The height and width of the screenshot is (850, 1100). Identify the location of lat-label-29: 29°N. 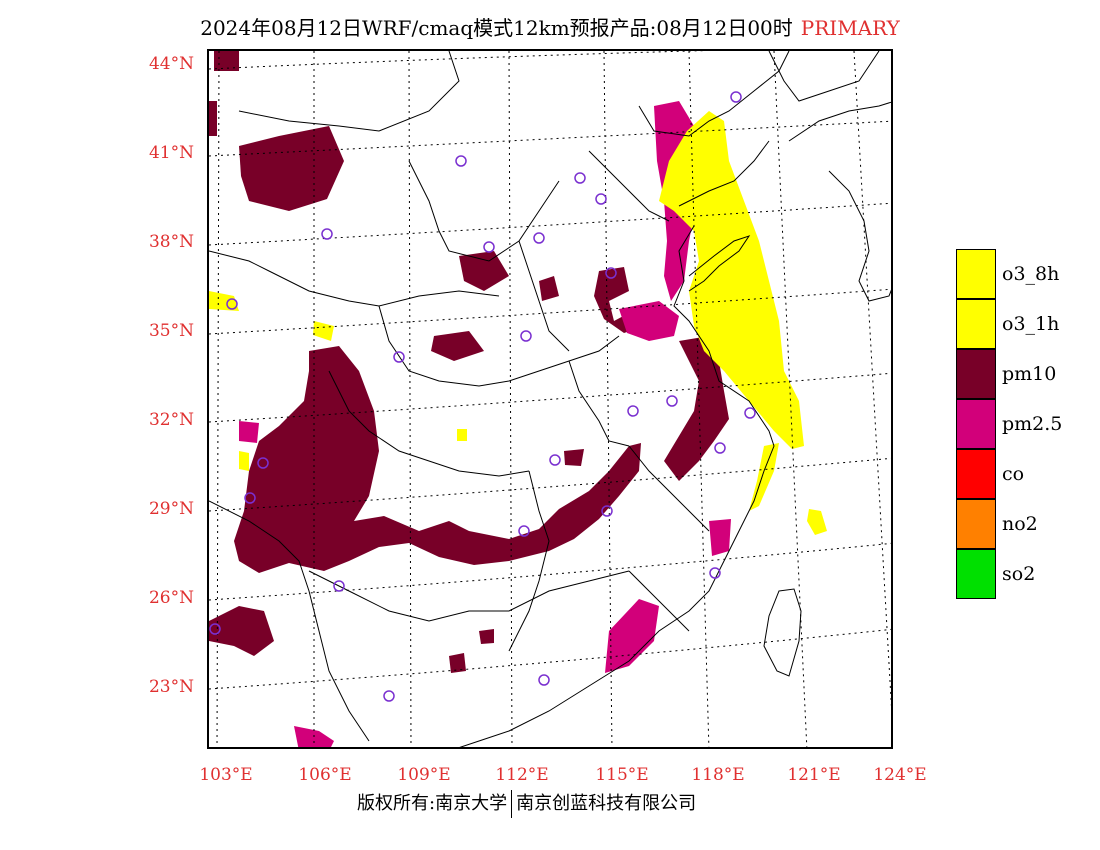
(171, 509).